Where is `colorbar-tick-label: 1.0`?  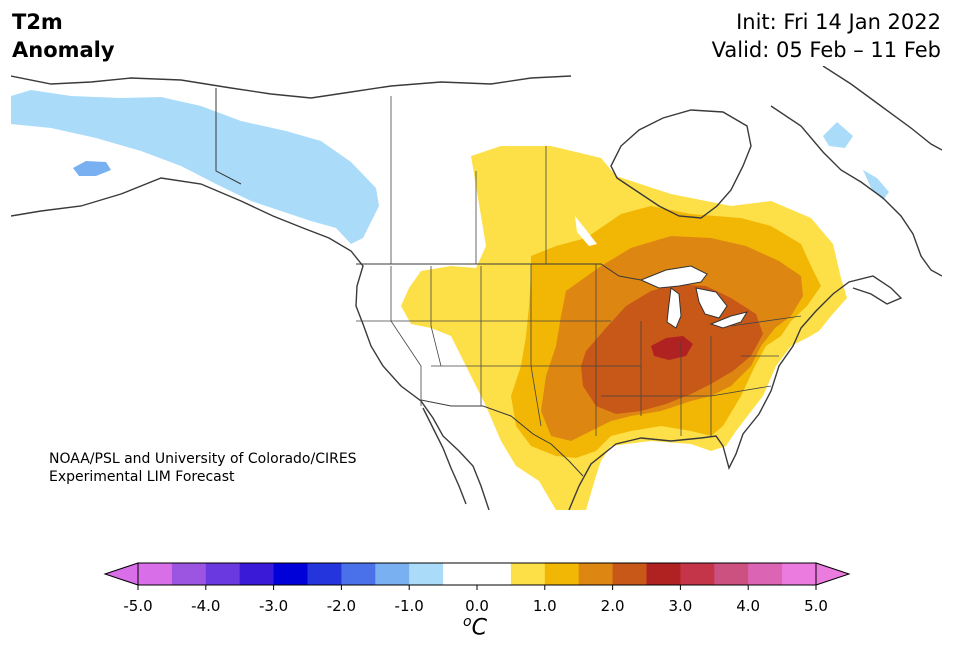
colorbar-tick-label: 1.0 is located at coordinates (544, 606).